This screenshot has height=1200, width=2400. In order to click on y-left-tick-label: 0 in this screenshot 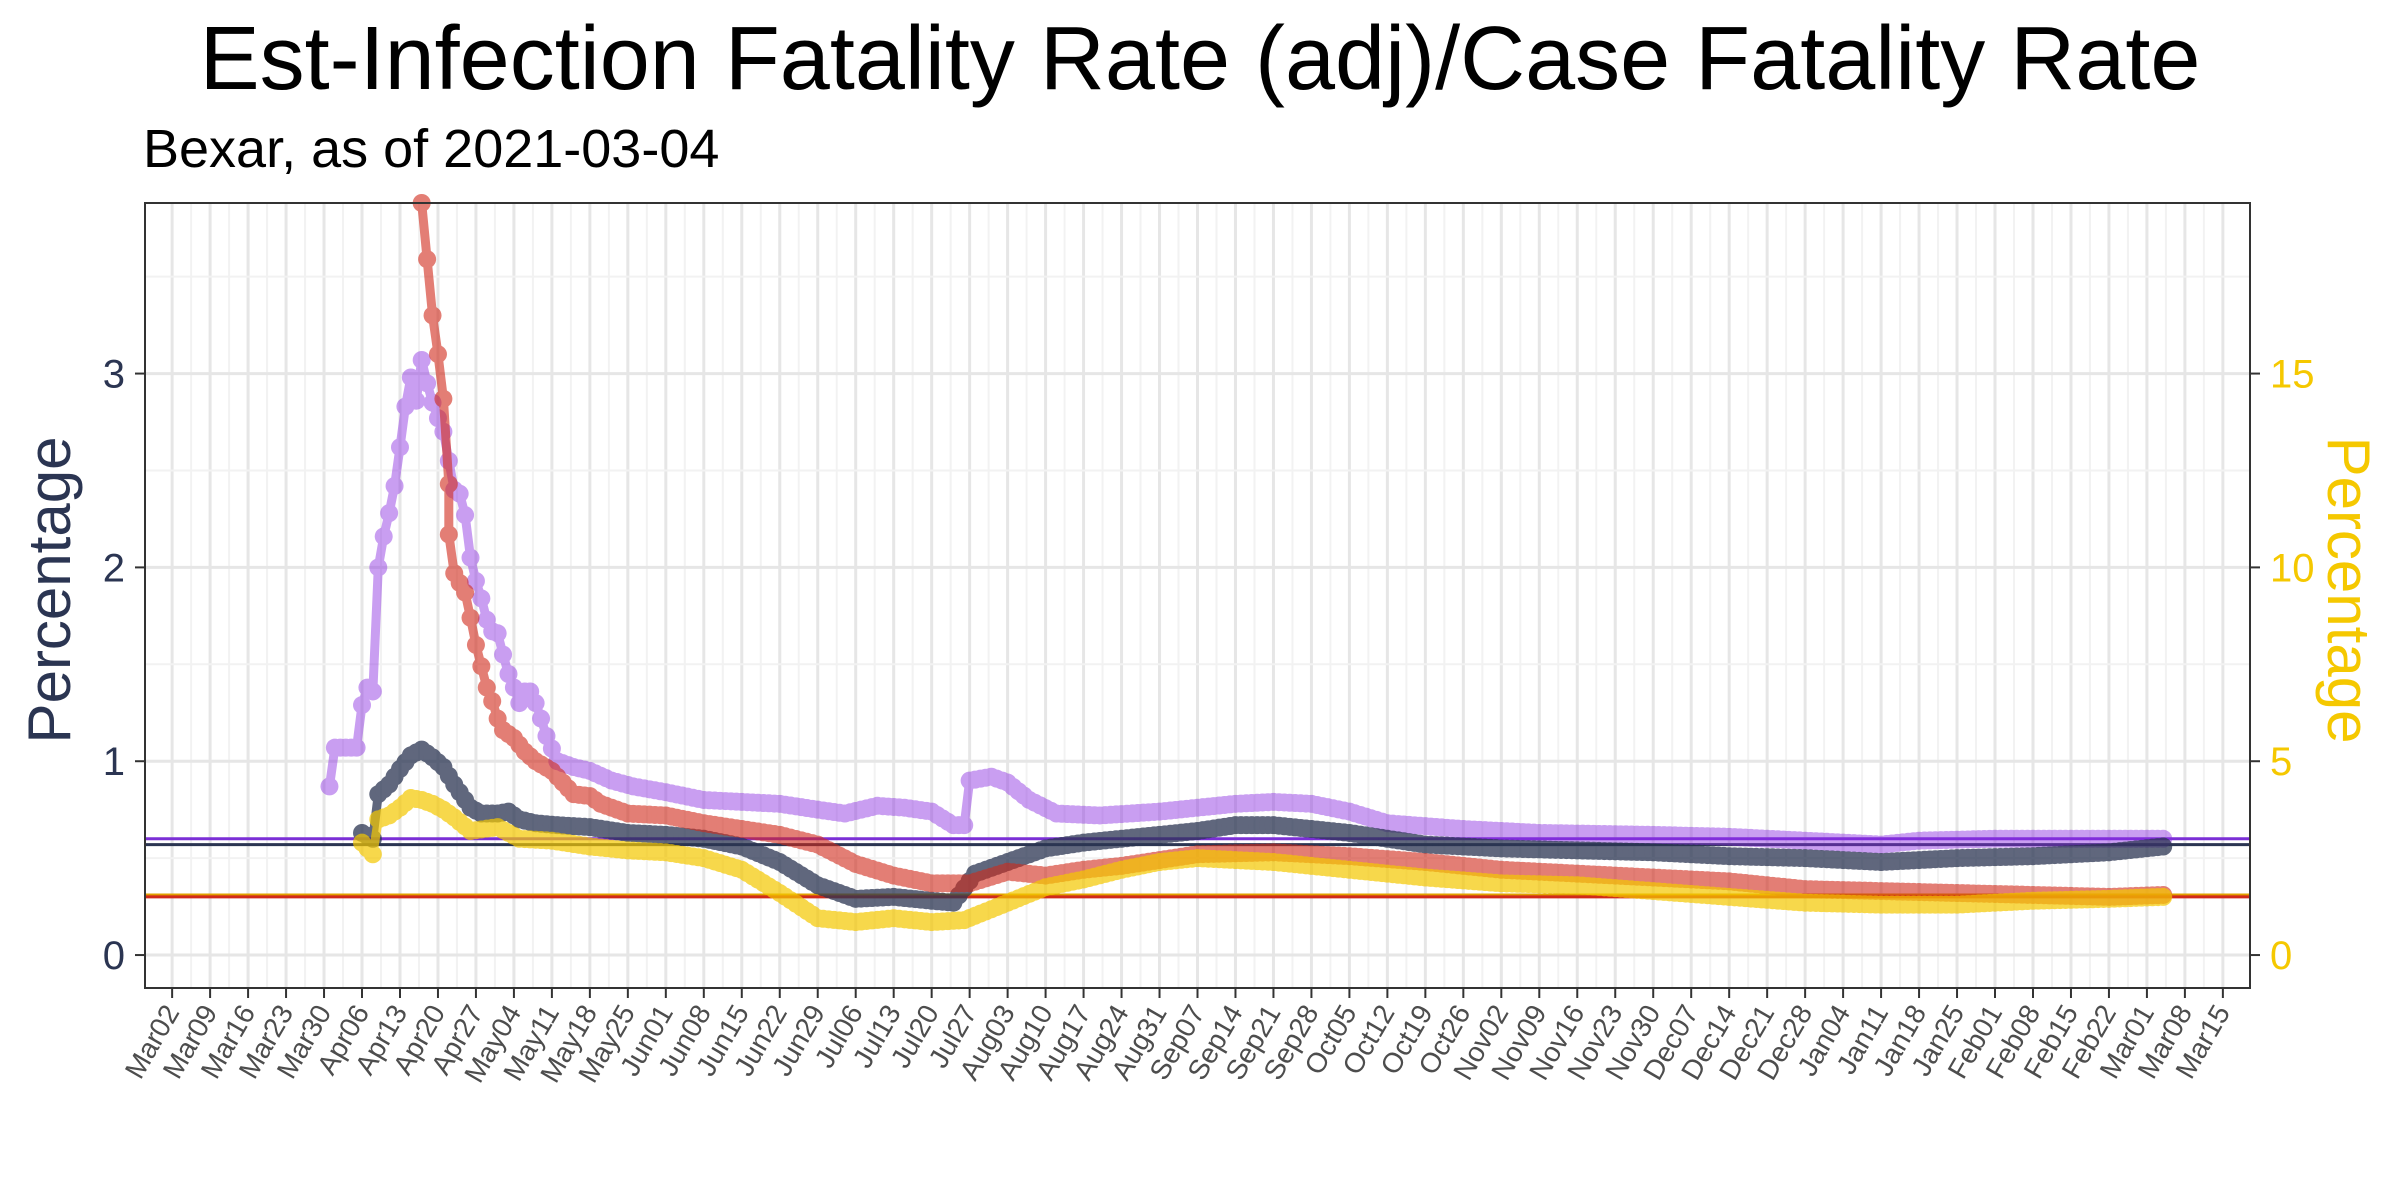, I will do `click(114, 956)`.